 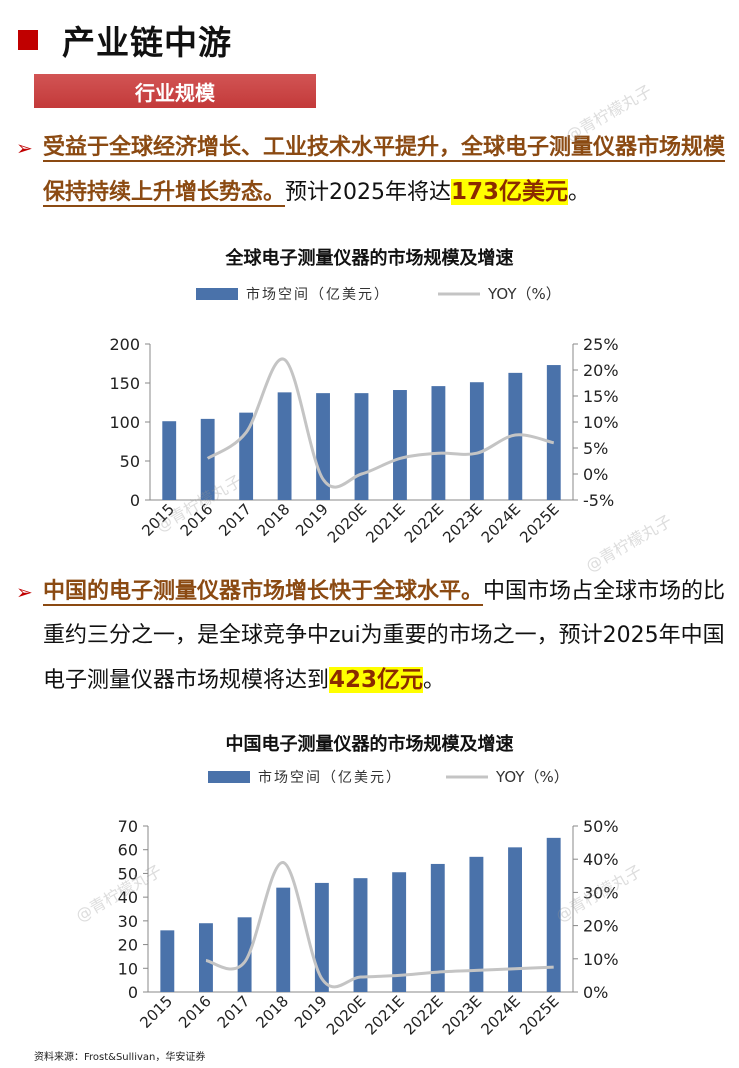 I want to click on y2-tick-label: -5%, so click(x=598, y=500).